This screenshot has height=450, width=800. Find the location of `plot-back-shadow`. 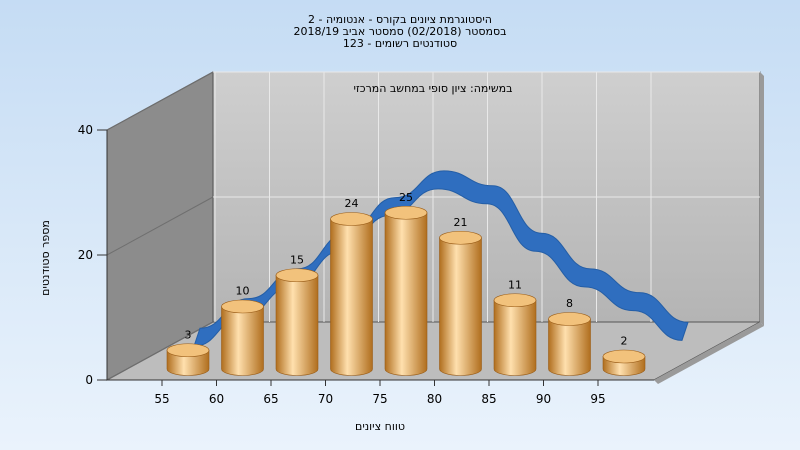

plot-back-shadow is located at coordinates (762, 199).